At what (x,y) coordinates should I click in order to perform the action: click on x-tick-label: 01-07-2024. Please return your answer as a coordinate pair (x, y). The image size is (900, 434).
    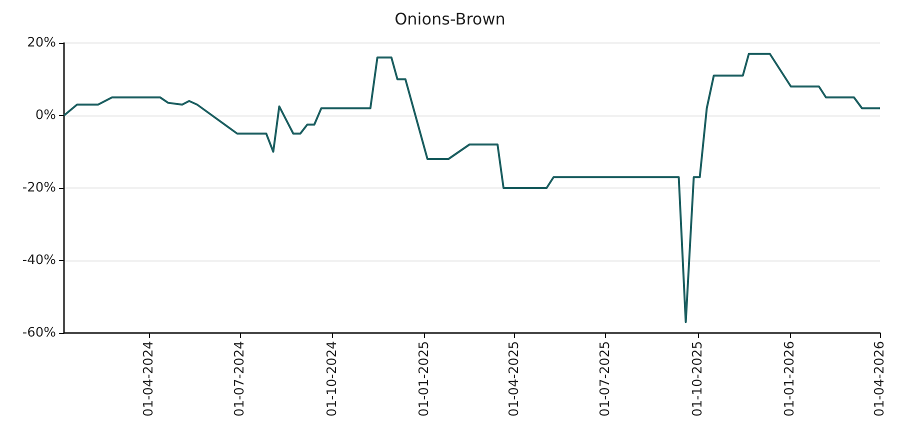
    Looking at the image, I should click on (240, 379).